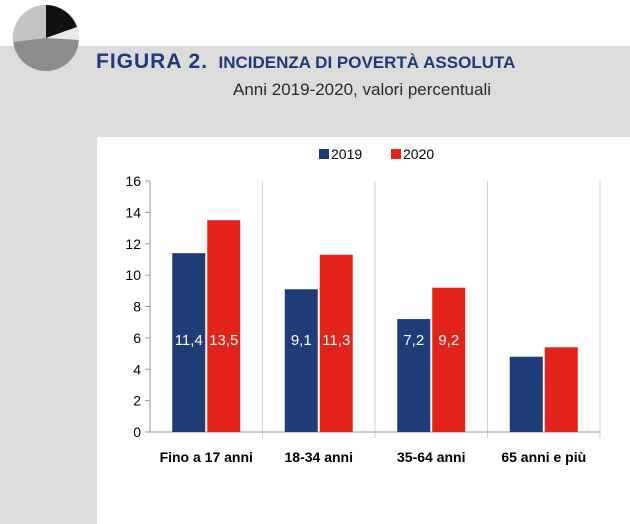 The width and height of the screenshot is (630, 524). What do you see at coordinates (133, 212) in the screenshot?
I see `y-tick-label: 14` at bounding box center [133, 212].